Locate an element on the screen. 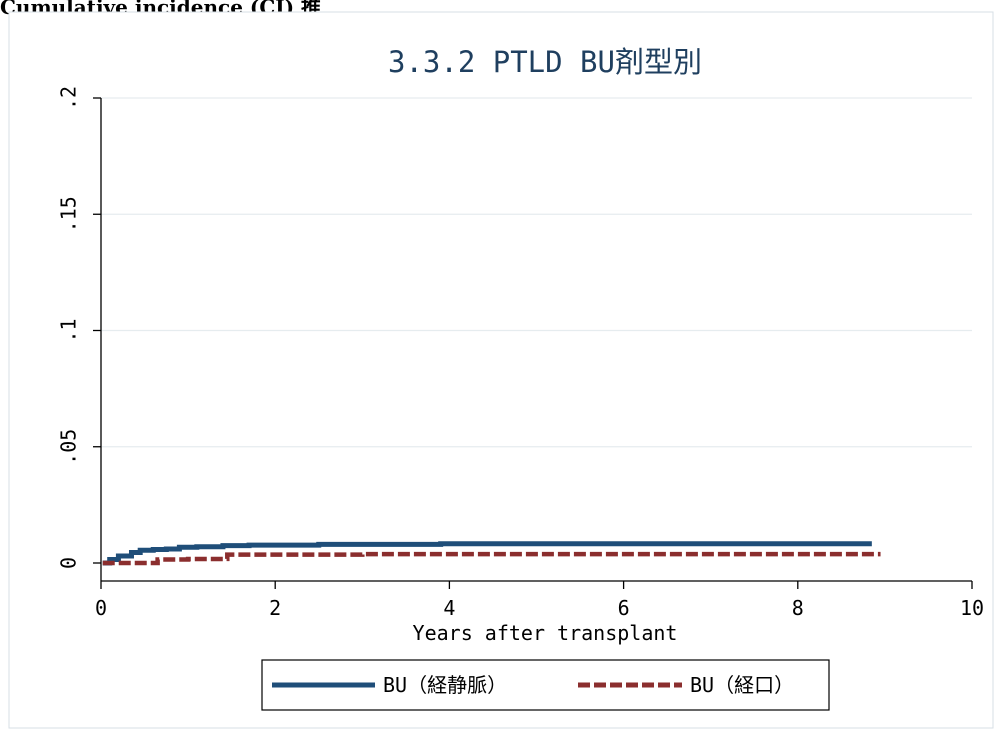 This screenshot has height=736, width=1001. x-tick-label: 6 is located at coordinates (624, 608).